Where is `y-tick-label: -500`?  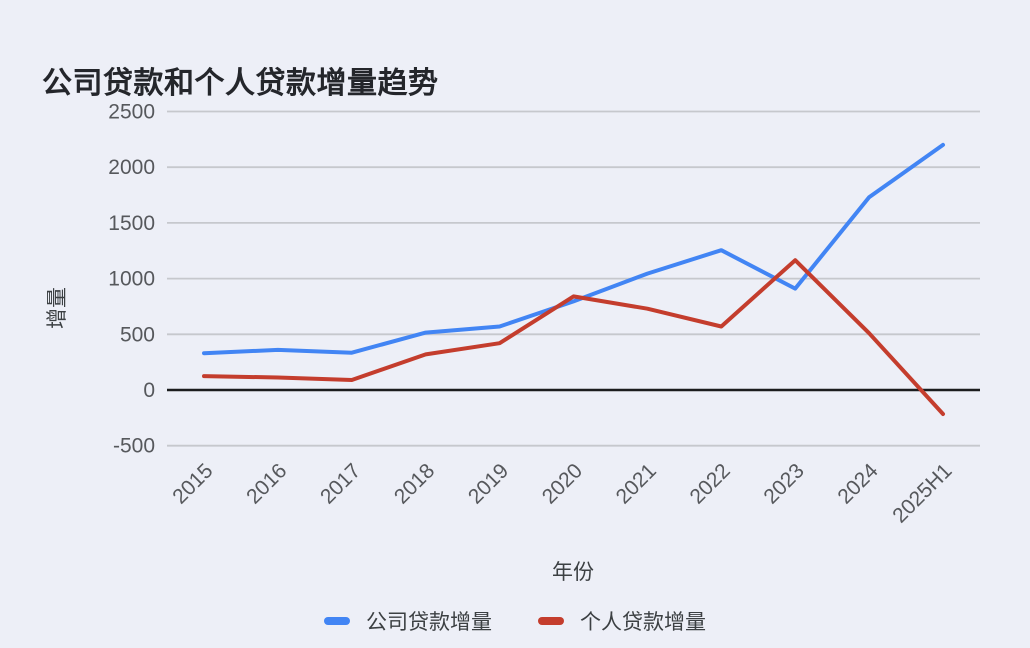
y-tick-label: -500 is located at coordinates (134, 446).